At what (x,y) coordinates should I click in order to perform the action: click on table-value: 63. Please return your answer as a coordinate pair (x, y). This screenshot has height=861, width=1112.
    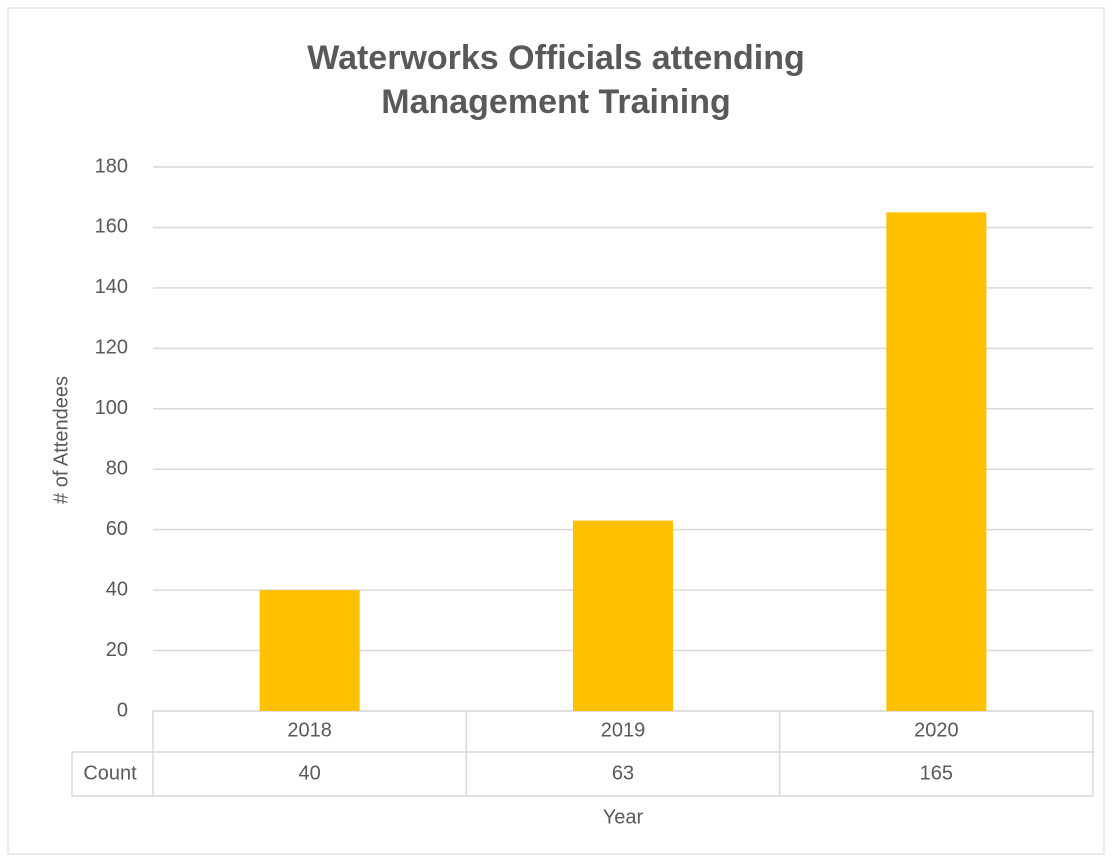
    Looking at the image, I should click on (623, 773).